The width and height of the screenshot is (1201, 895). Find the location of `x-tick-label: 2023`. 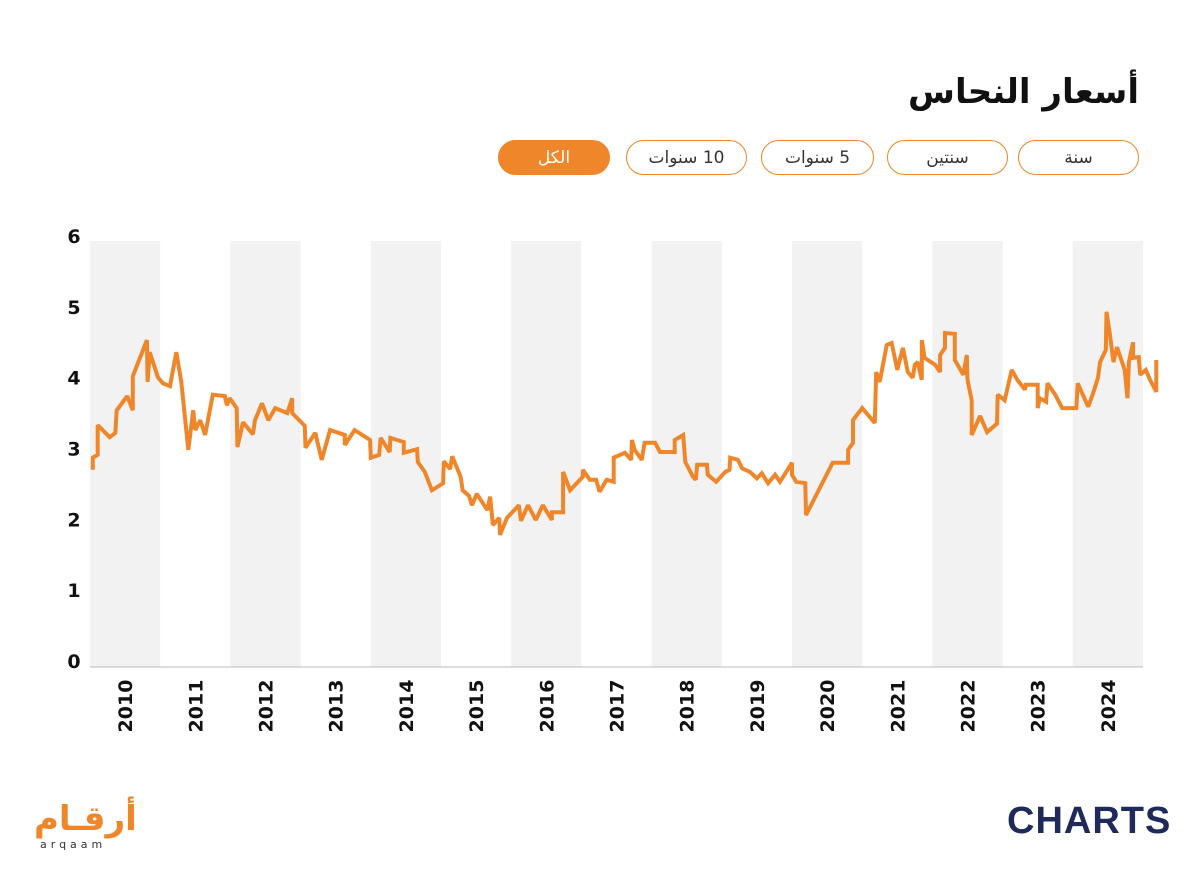

x-tick-label: 2023 is located at coordinates (1039, 706).